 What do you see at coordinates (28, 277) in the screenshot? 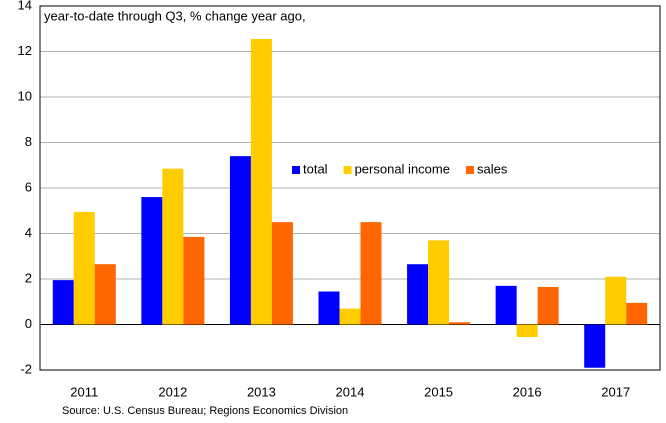
I see `y-tick-label: 2` at bounding box center [28, 277].